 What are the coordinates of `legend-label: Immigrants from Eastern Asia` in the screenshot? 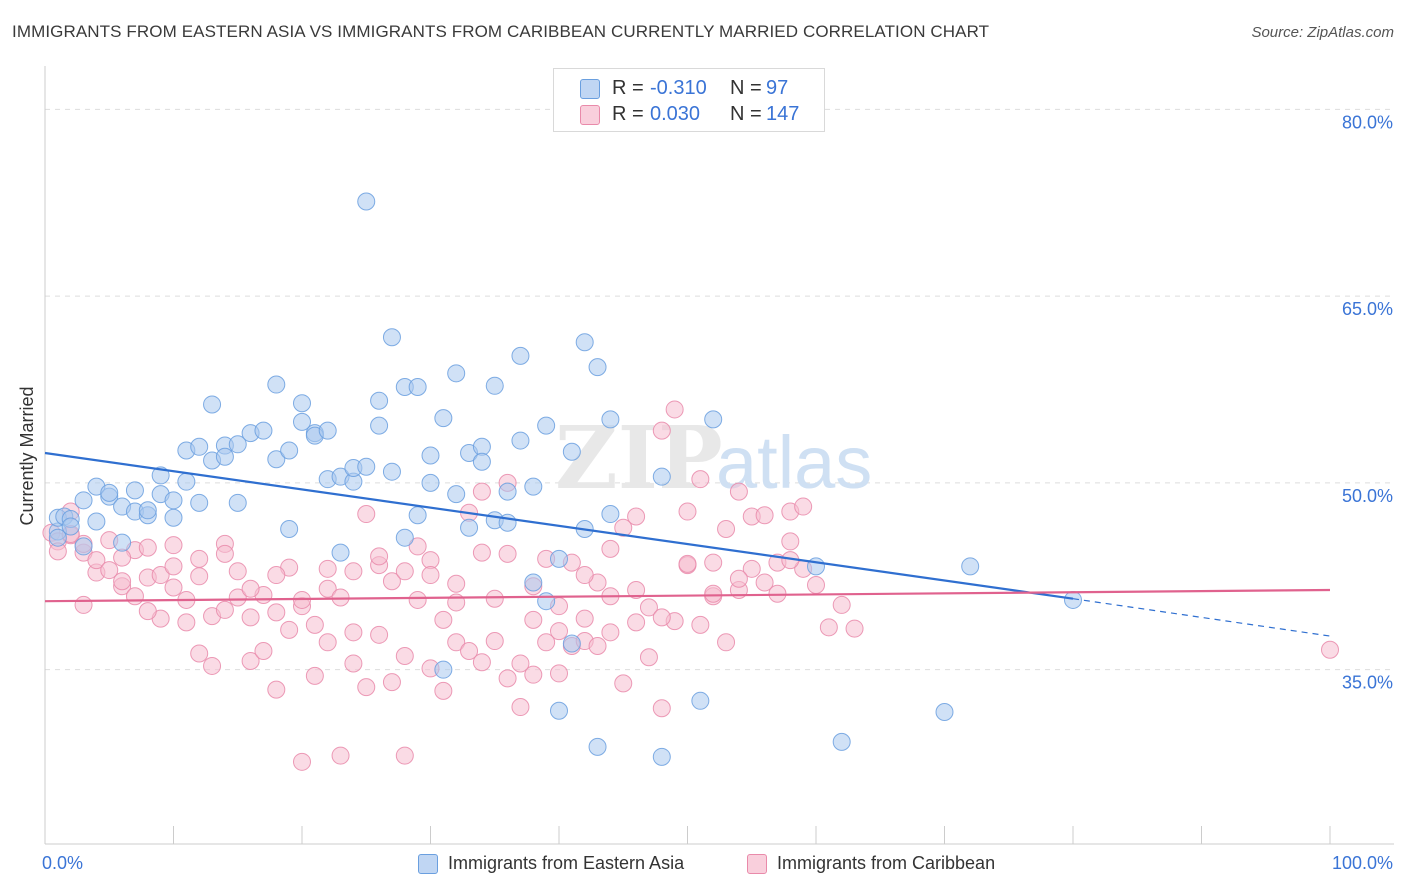 It's located at (566, 863).